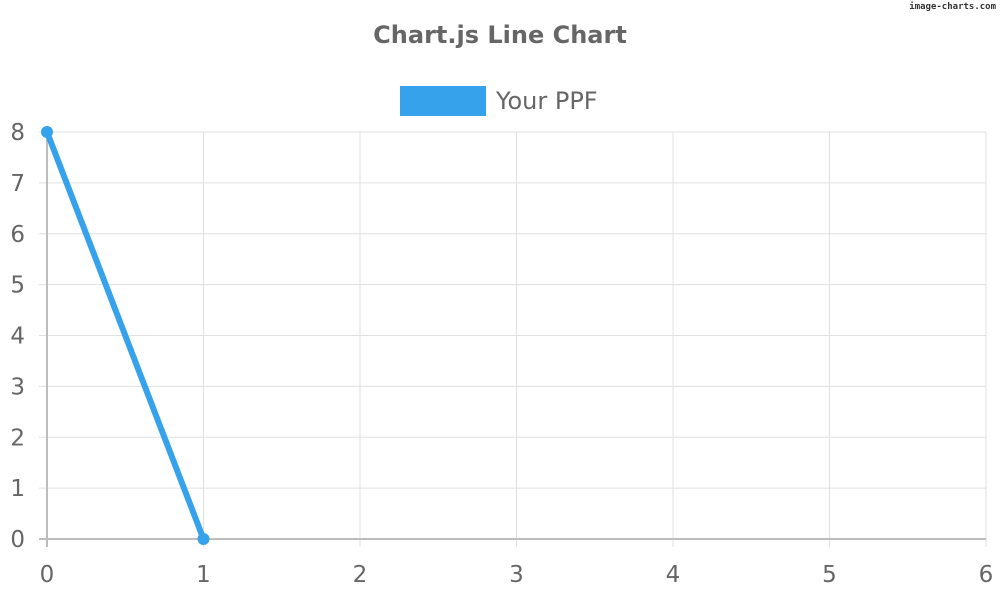 The width and height of the screenshot is (1000, 600). What do you see at coordinates (673, 575) in the screenshot?
I see `x-tick-label: 4` at bounding box center [673, 575].